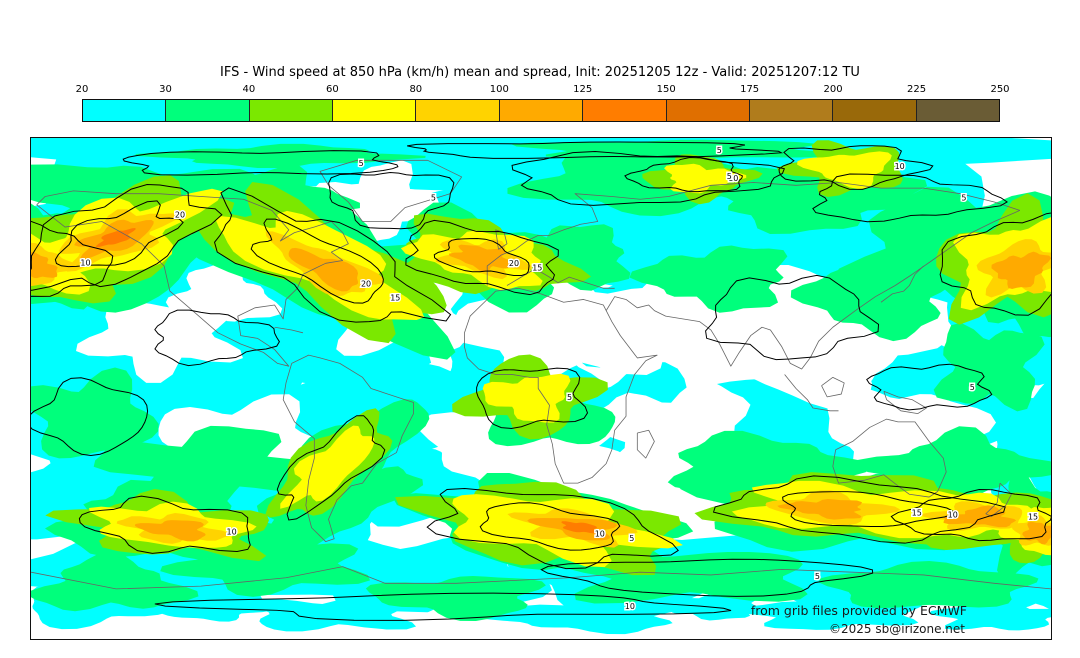  I want to click on colorbar-tick: 200, so click(833, 89).